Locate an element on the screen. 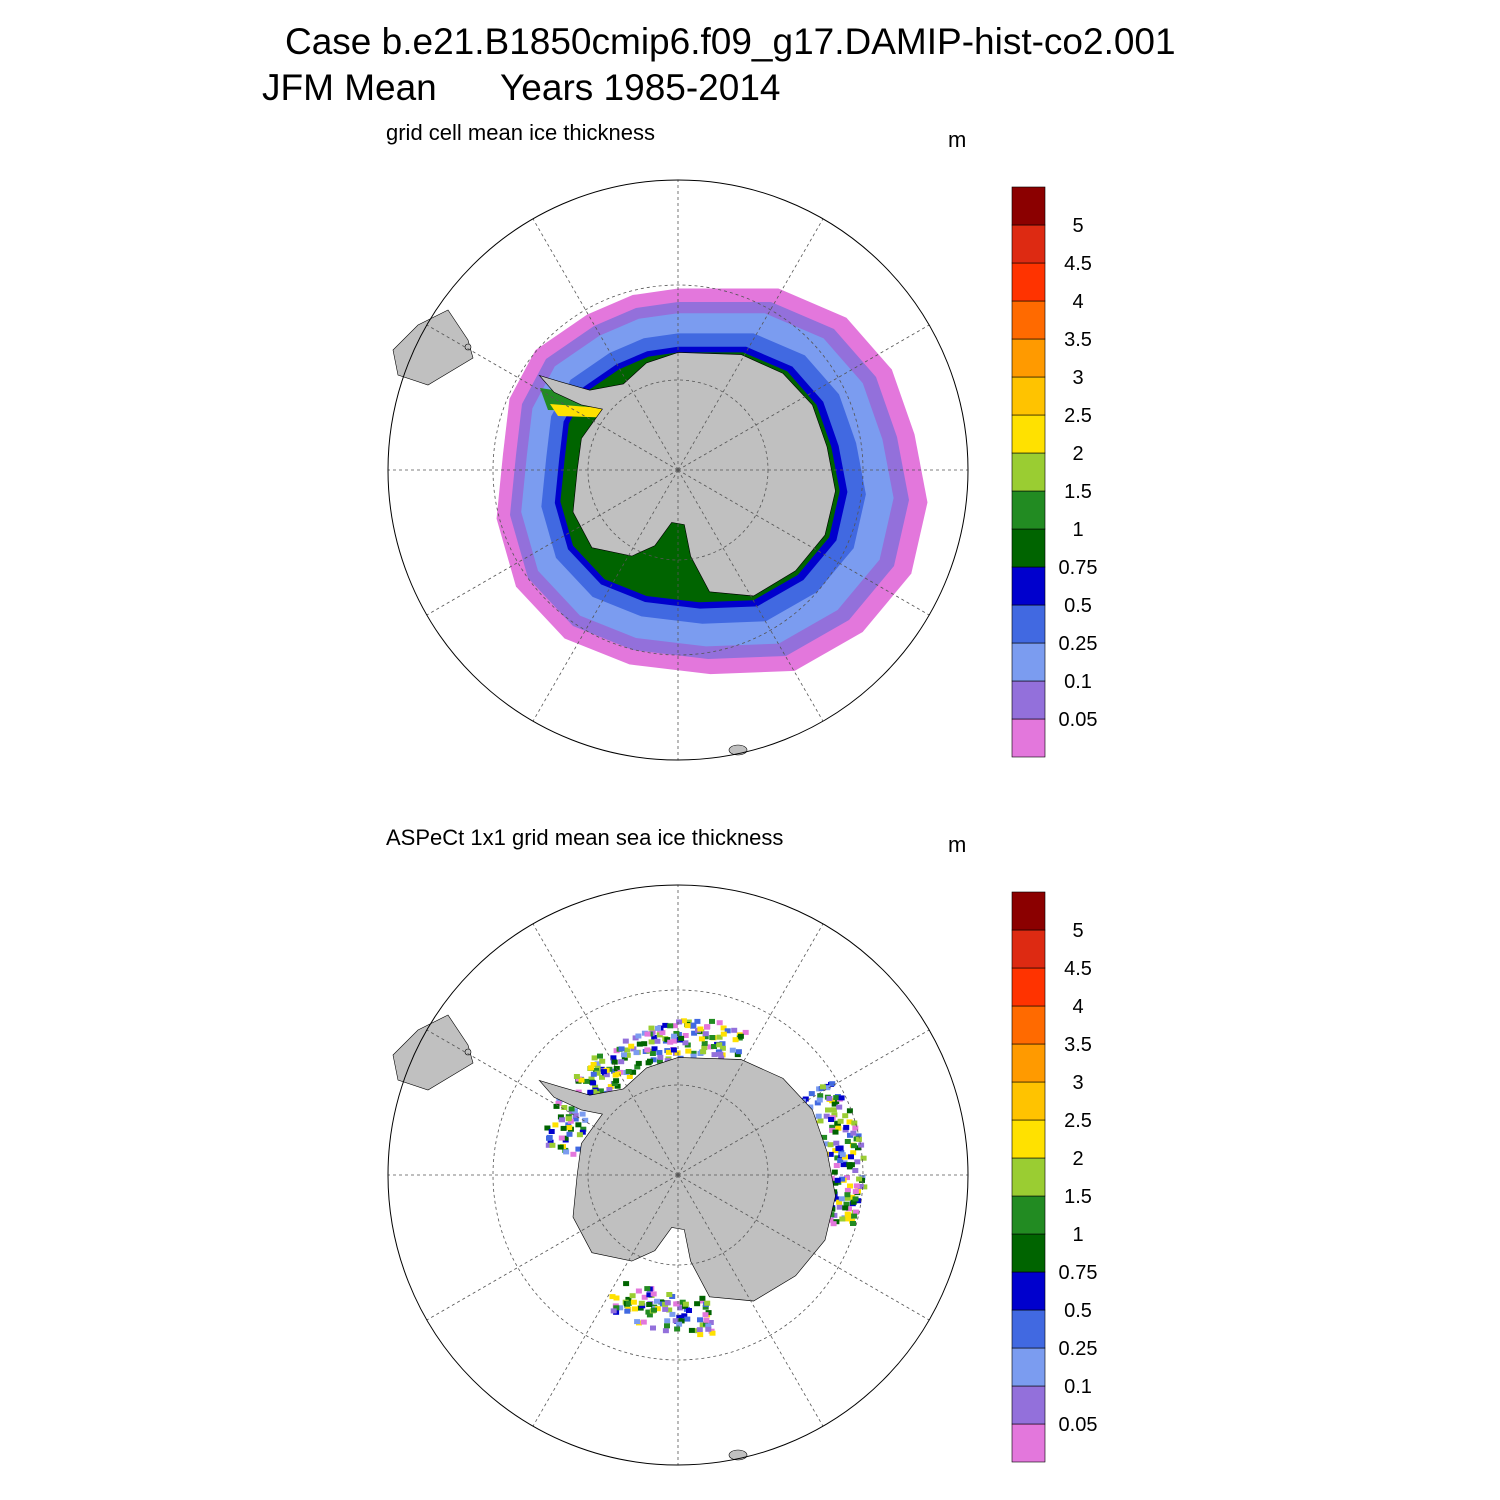 This screenshot has width=1500, height=1500. colorbar-label: 0.1 is located at coordinates (1078, 682).